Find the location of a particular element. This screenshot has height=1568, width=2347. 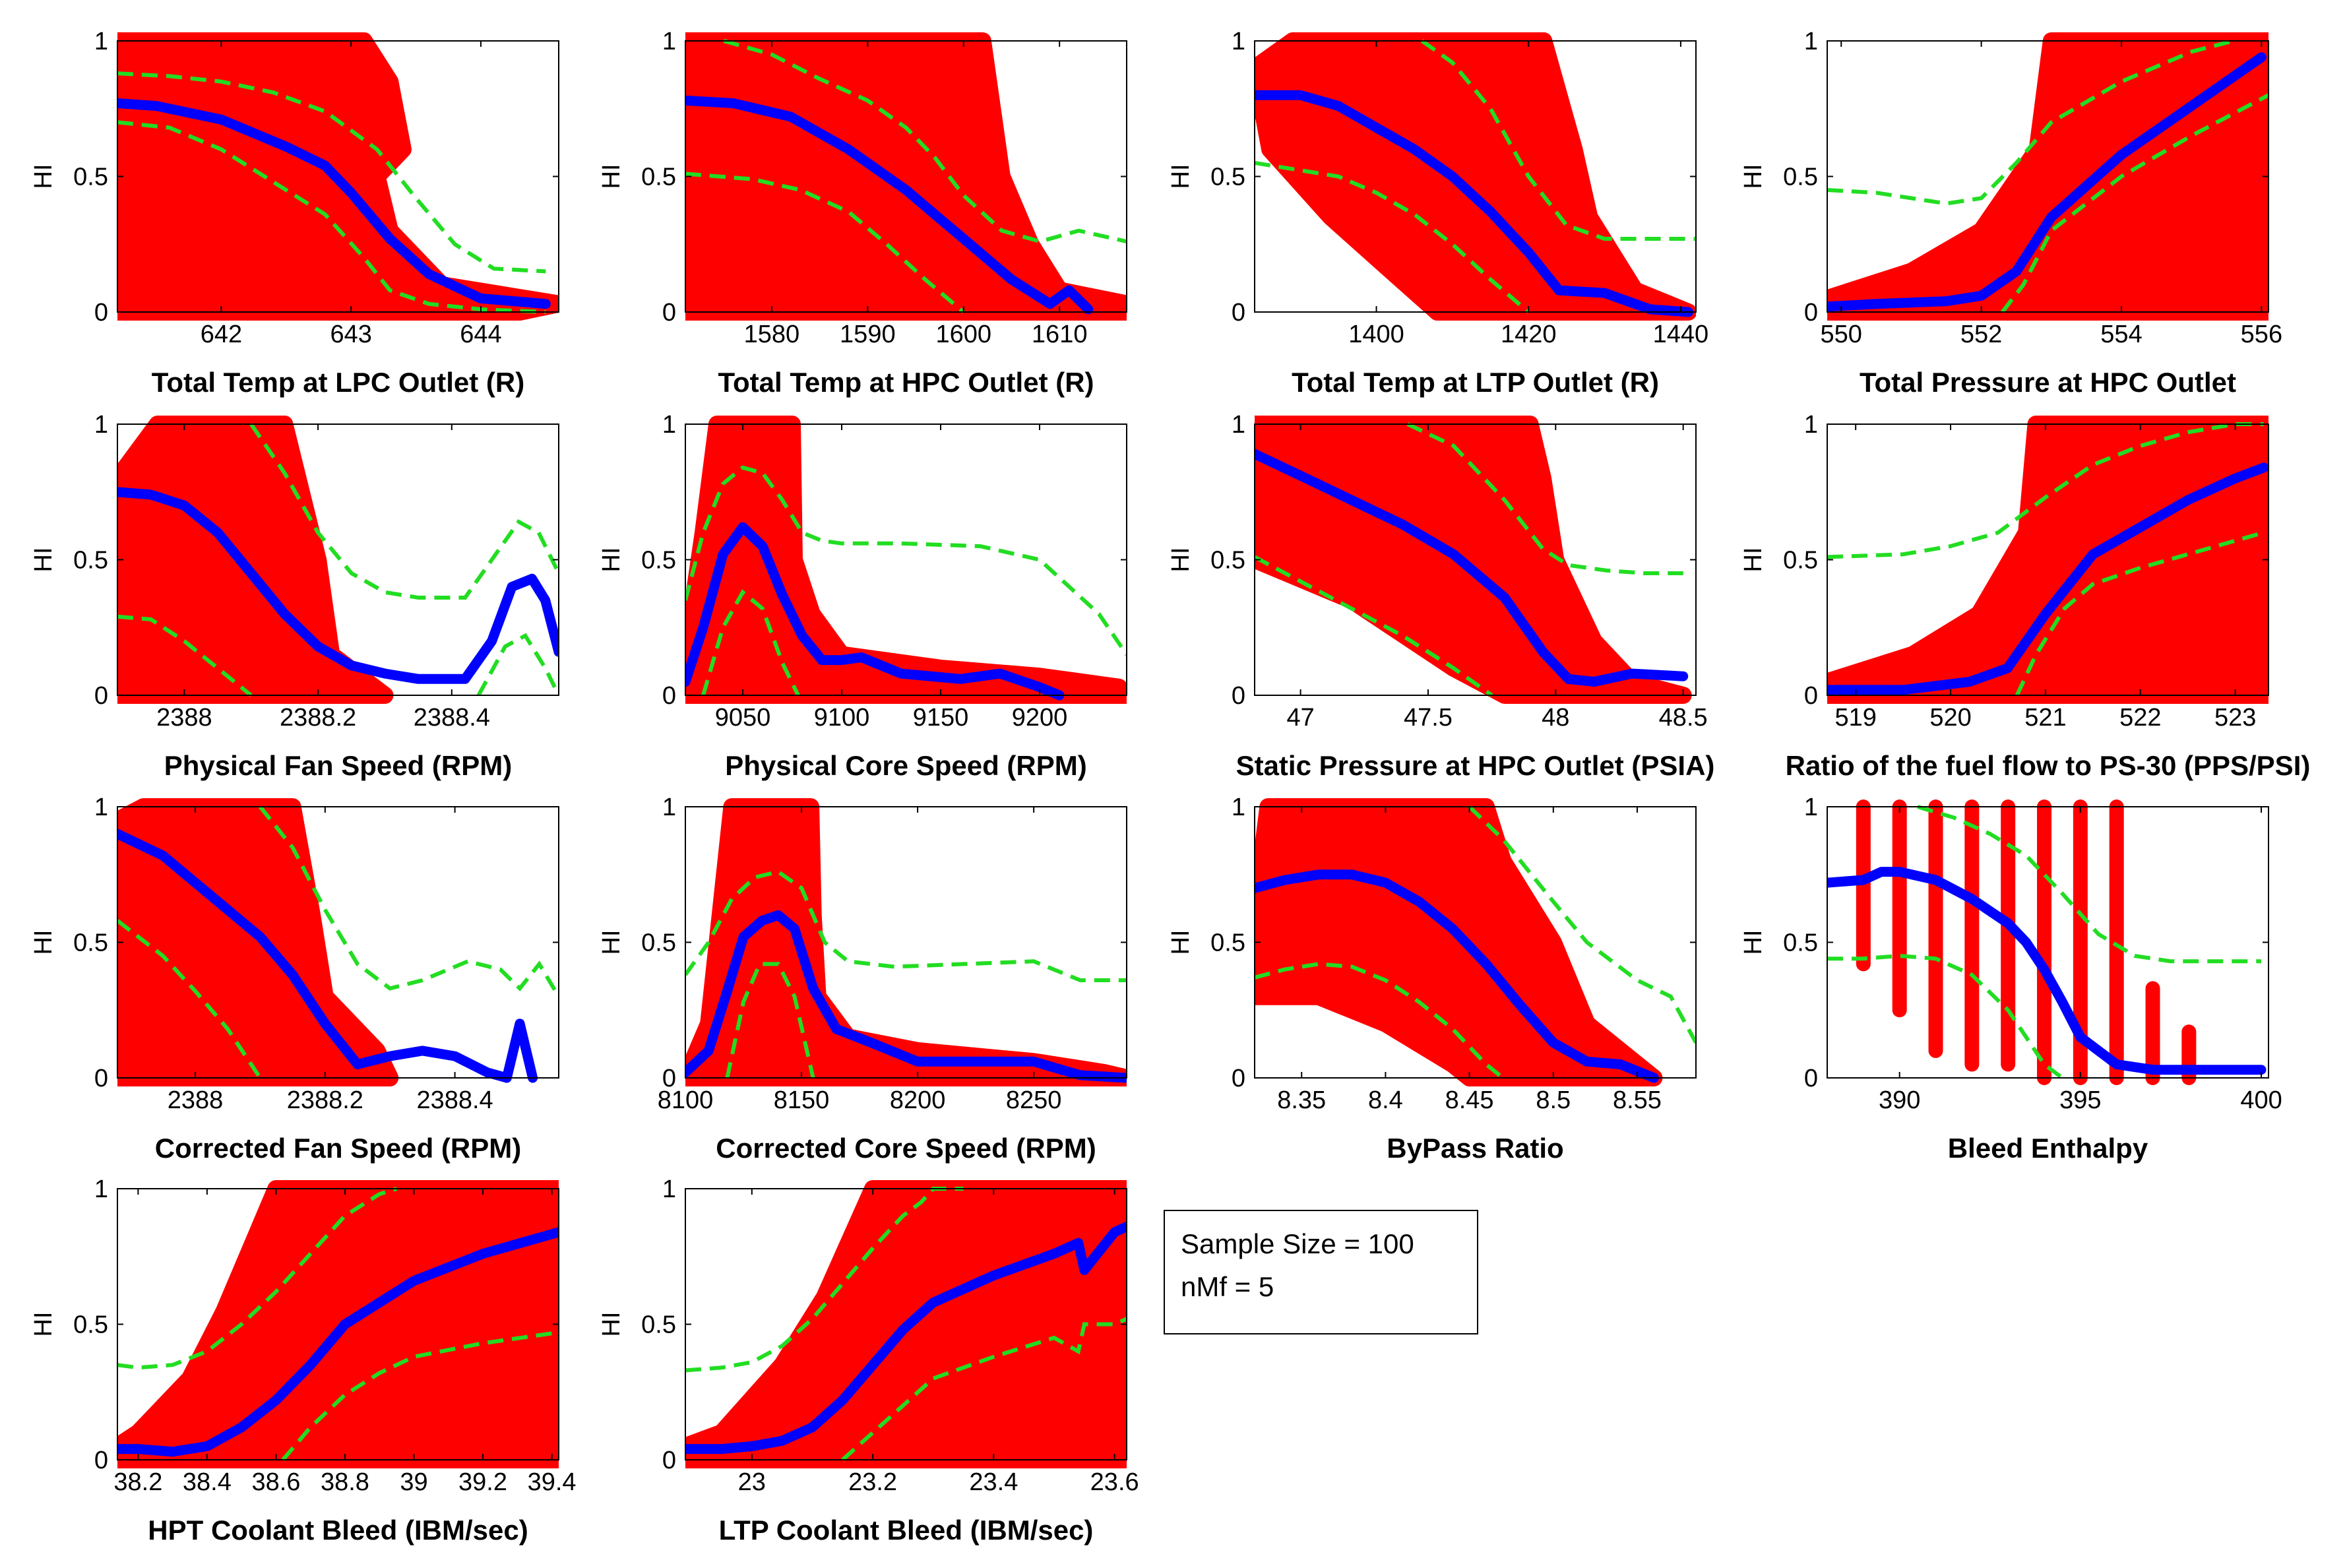

subplot-12: 390 395 400 0 0.5 1 HI Bleed Enthalpy is located at coordinates (2010, 979).